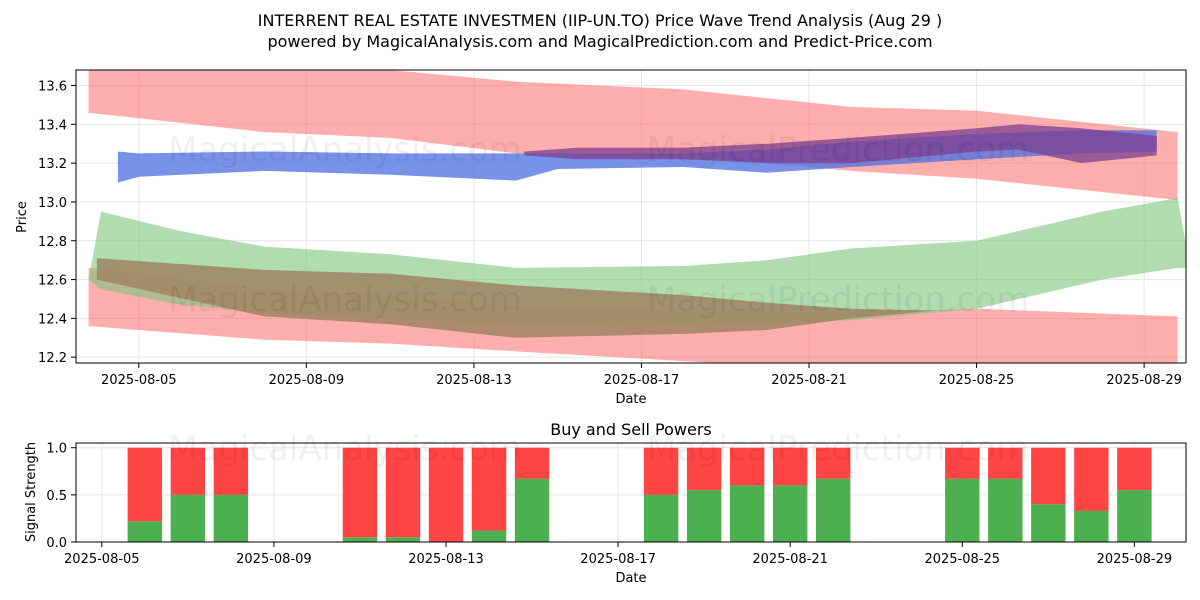 The height and width of the screenshot is (600, 1200). Describe the element at coordinates (474, 380) in the screenshot. I see `price-x-tick-label: 2025-08-13` at that location.